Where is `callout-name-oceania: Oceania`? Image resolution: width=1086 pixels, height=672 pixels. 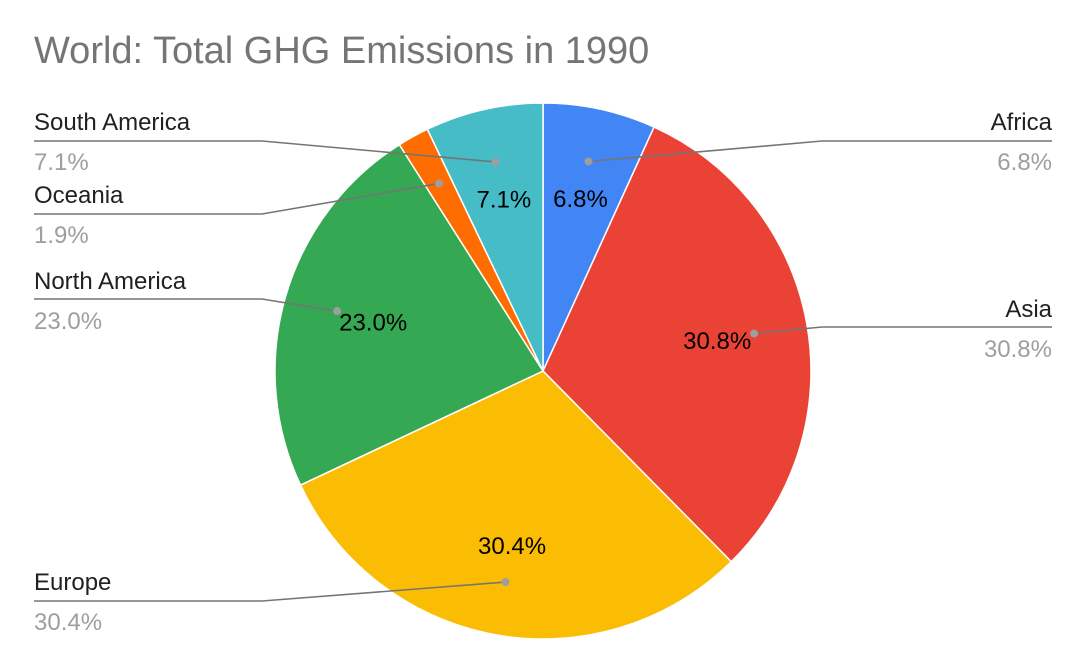
callout-name-oceania: Oceania is located at coordinates (79, 195).